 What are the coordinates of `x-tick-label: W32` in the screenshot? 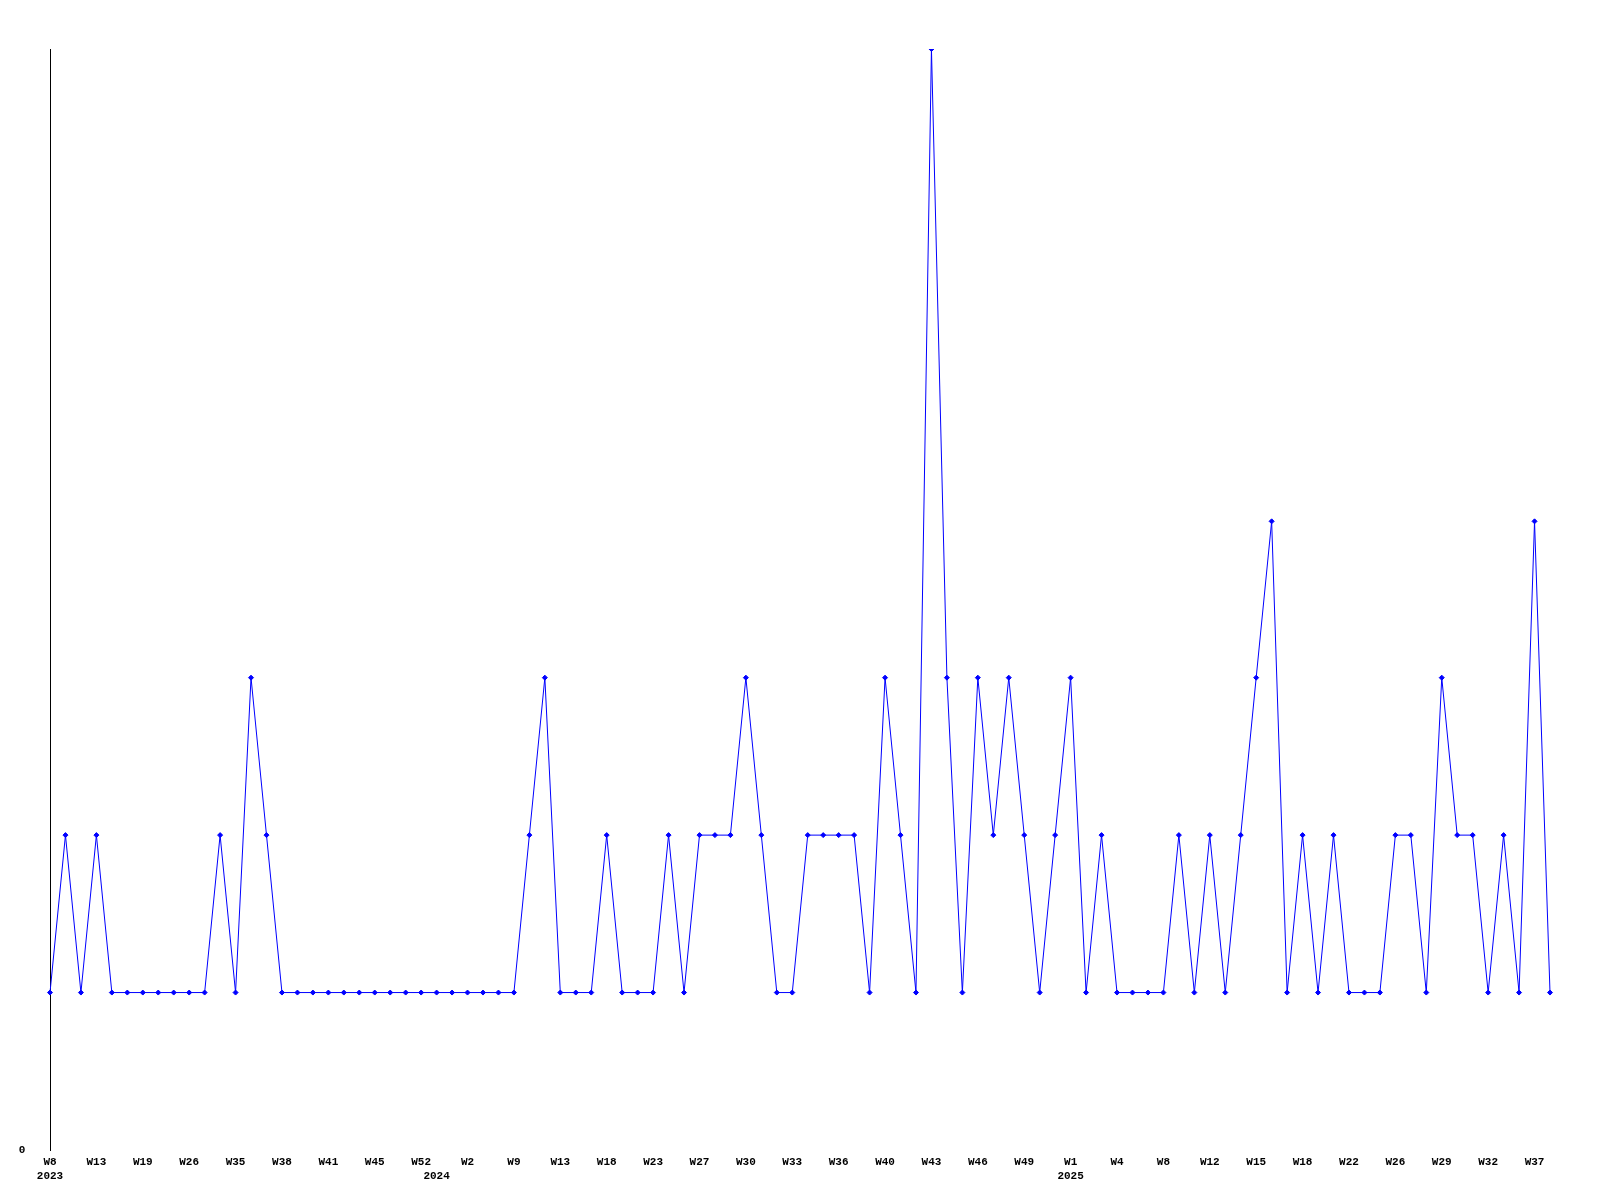 It's located at (1488, 1162).